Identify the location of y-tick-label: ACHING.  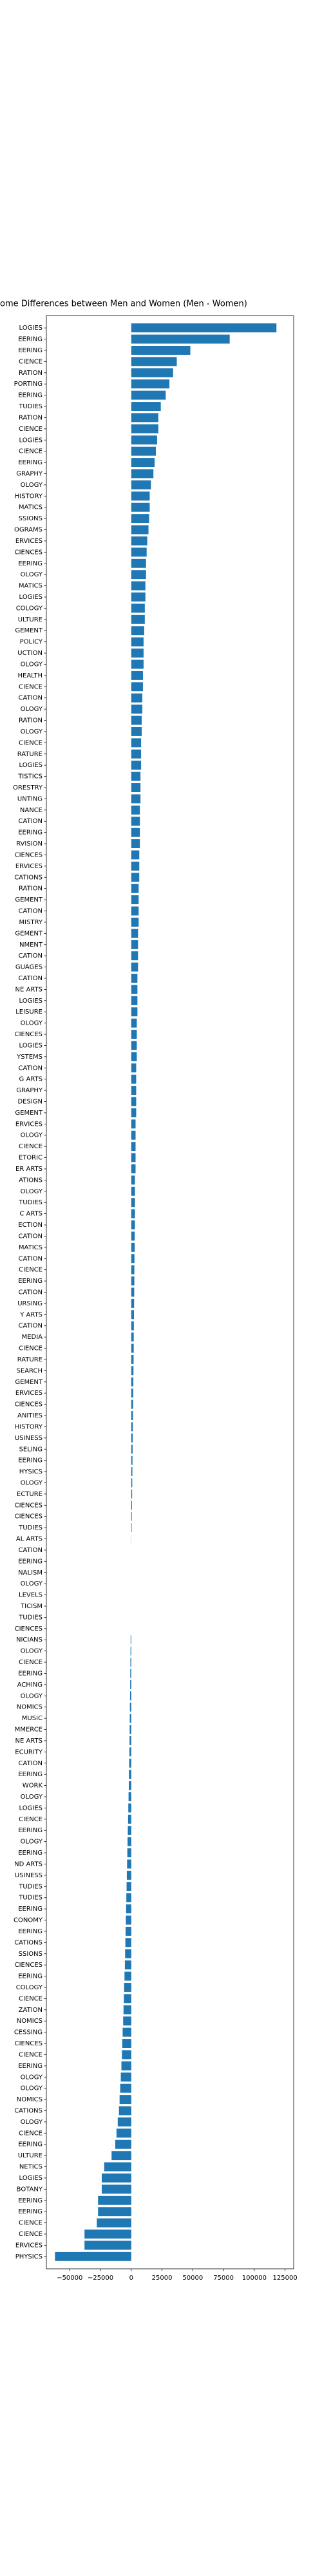
(30, 1685).